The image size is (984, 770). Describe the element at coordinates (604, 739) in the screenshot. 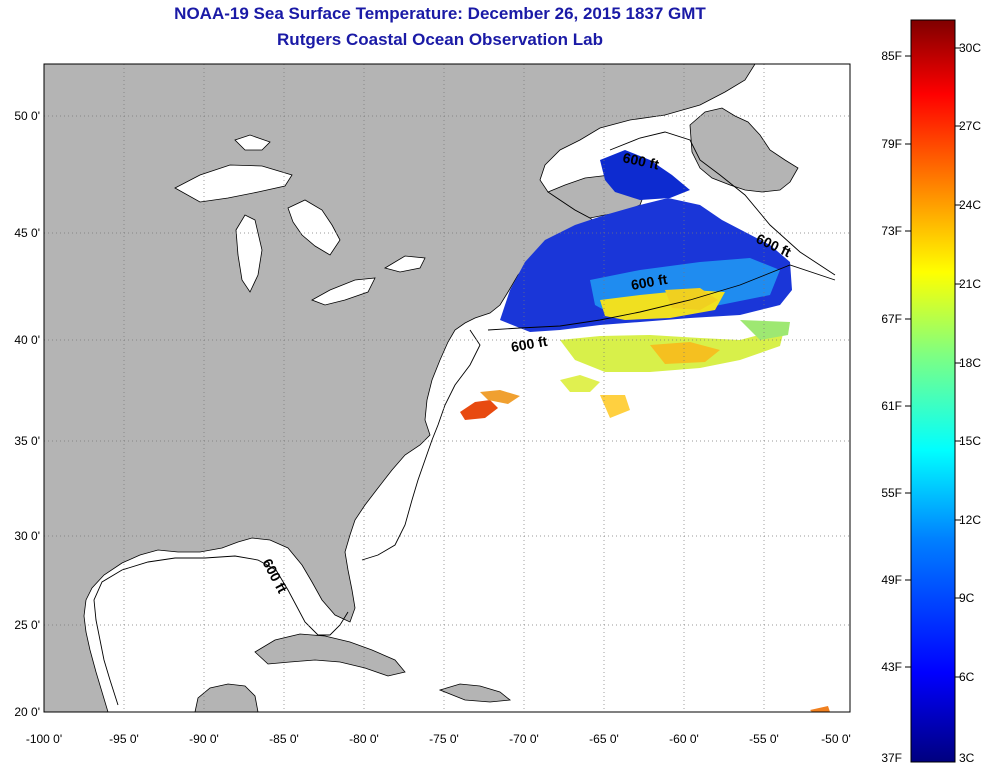

I see `lon-label: -65 0'` at that location.